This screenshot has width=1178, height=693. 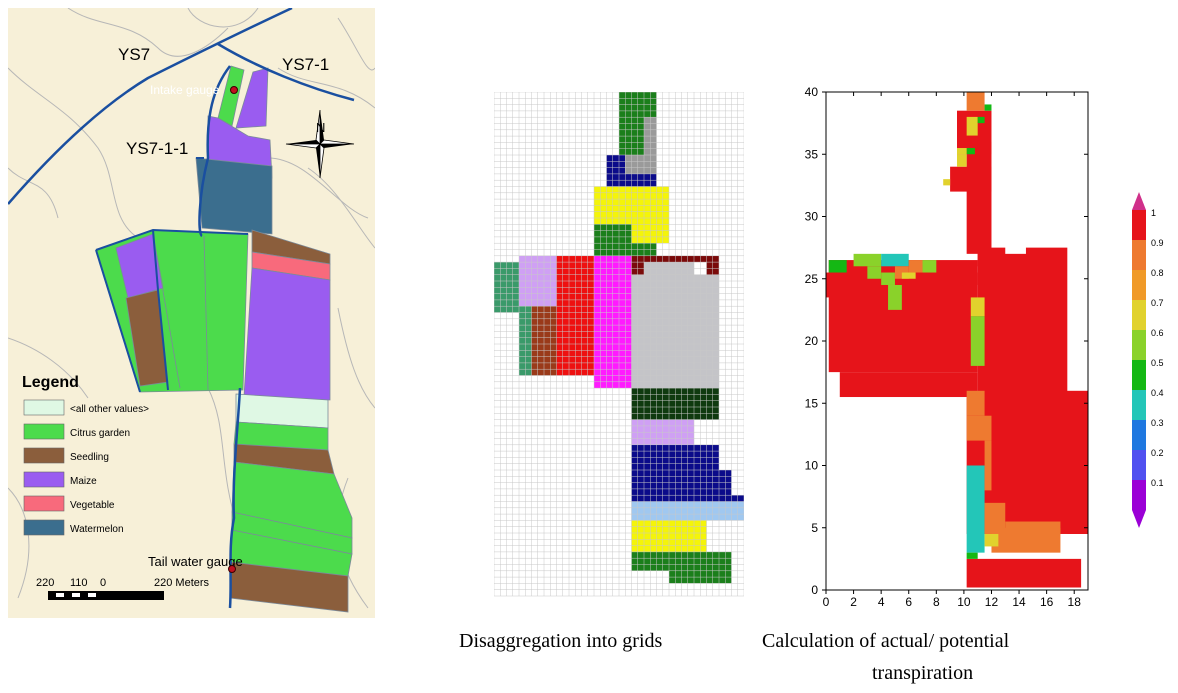 I want to click on colorbar-legend: 0.1 0.2 0.3 0.4 0.5 0.6 0.7 0.8 0.9 1, so click(x=1150, y=360).